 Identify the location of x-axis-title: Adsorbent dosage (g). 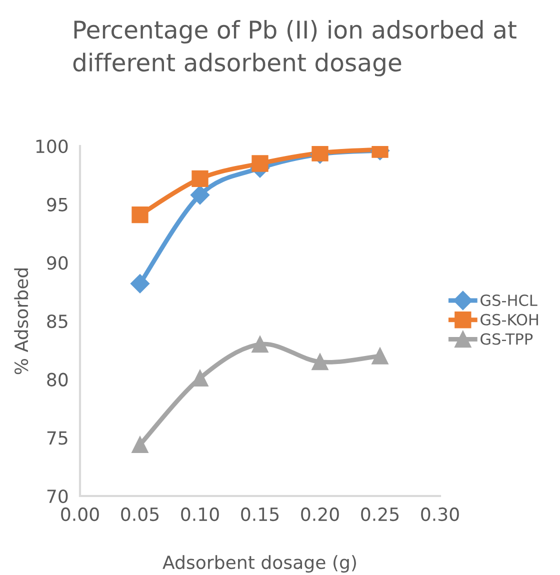
(259, 564).